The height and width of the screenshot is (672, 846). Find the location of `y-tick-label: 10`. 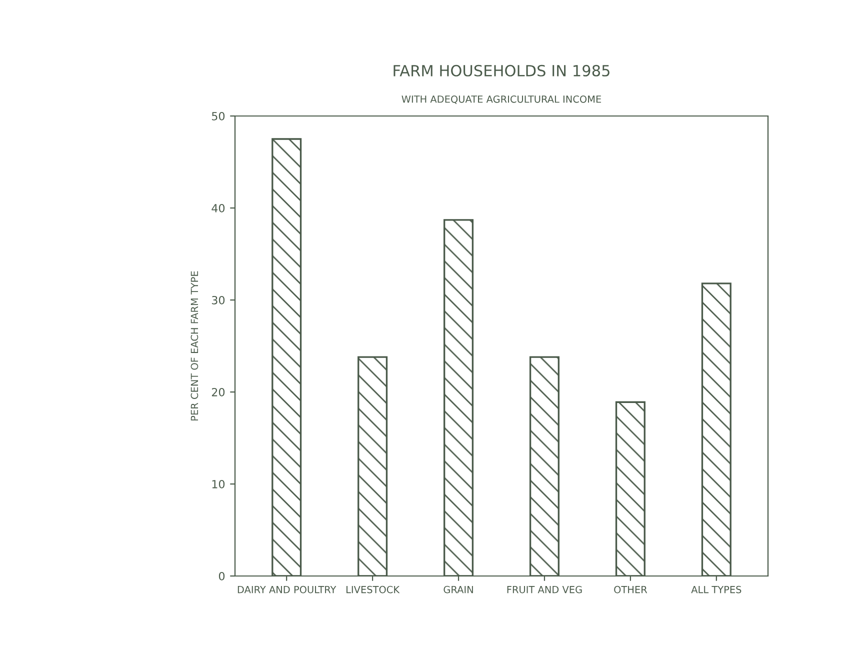

y-tick-label: 10 is located at coordinates (218, 484).